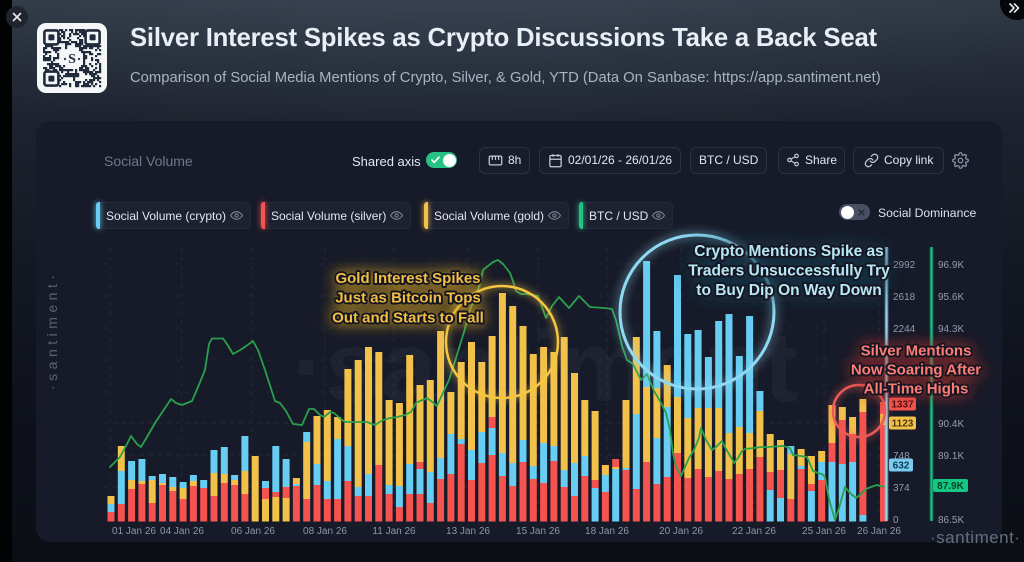 This screenshot has width=1024, height=562. Describe the element at coordinates (407, 278) in the screenshot. I see `svg-text: Gold Interest Spikes` at that location.